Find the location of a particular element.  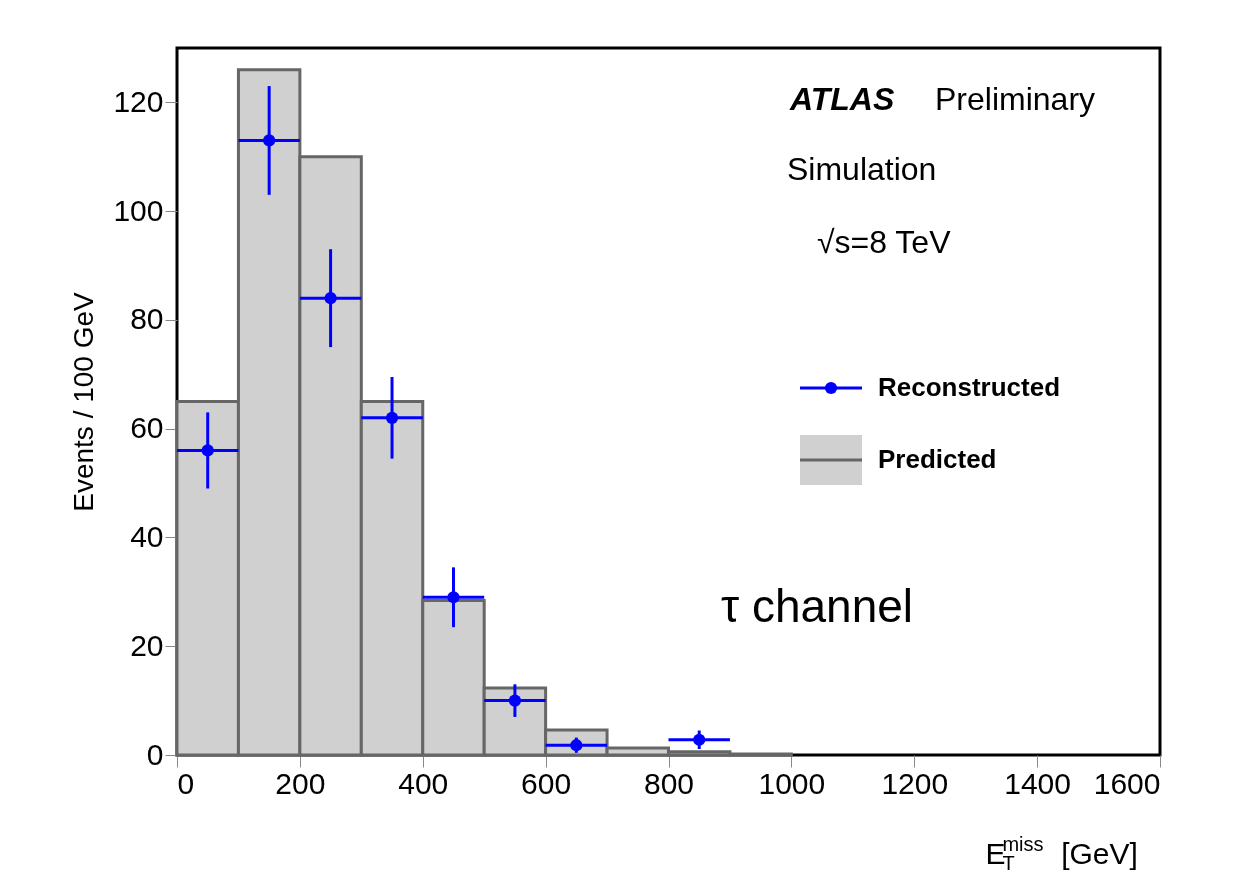

x-tick-label: 1400 is located at coordinates (1037, 783).